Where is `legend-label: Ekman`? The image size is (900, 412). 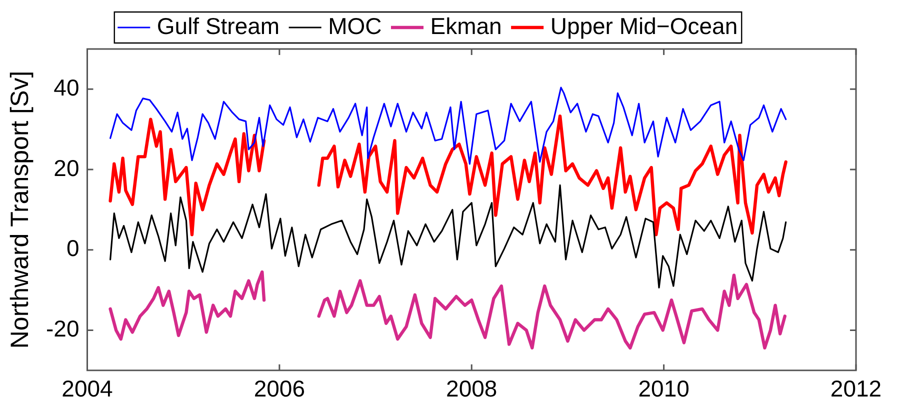
legend-label: Ekman is located at coordinates (466, 25).